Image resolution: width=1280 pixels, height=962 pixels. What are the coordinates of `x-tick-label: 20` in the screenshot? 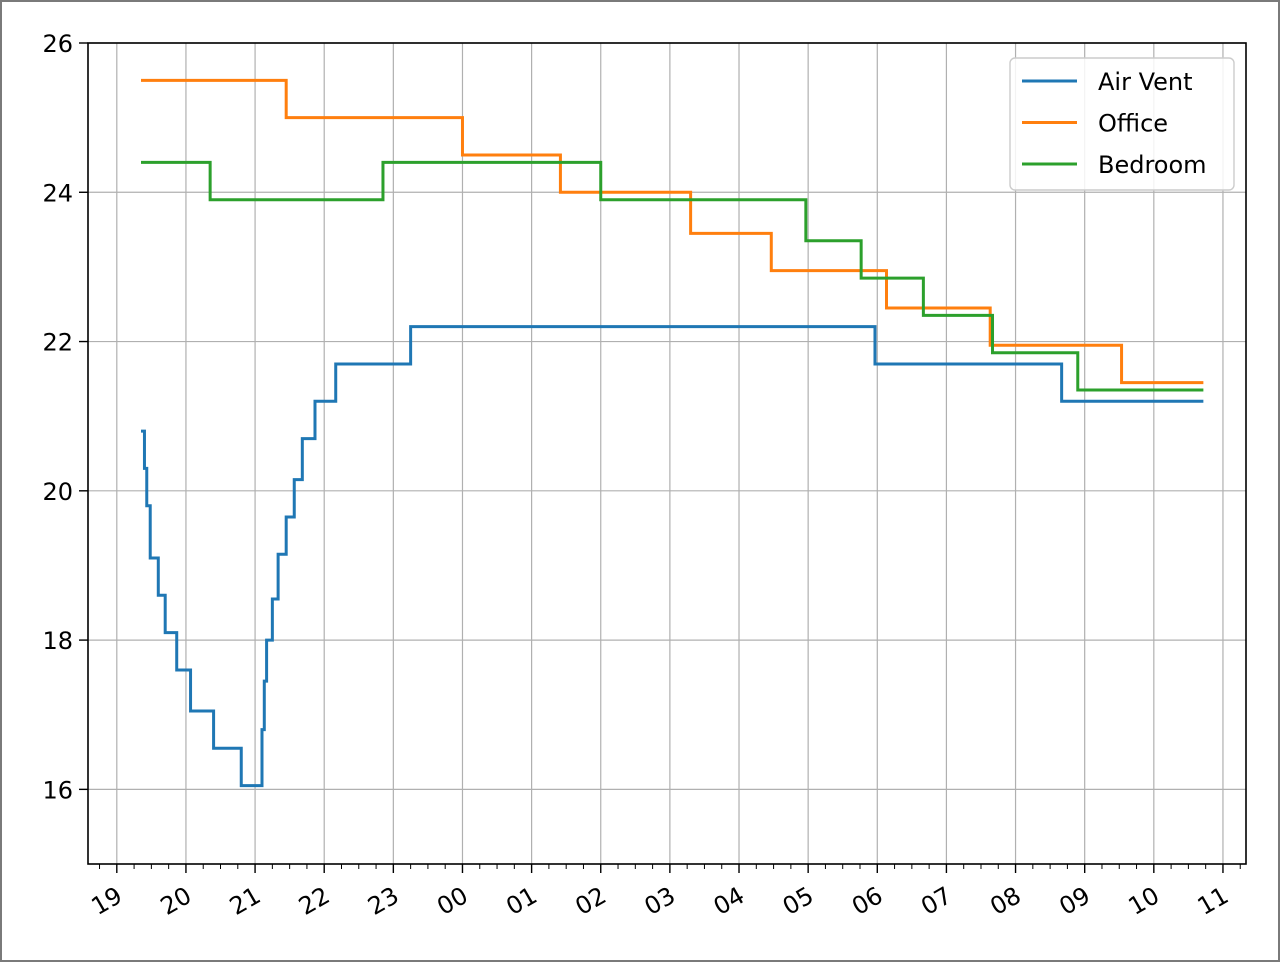 It's located at (176, 901).